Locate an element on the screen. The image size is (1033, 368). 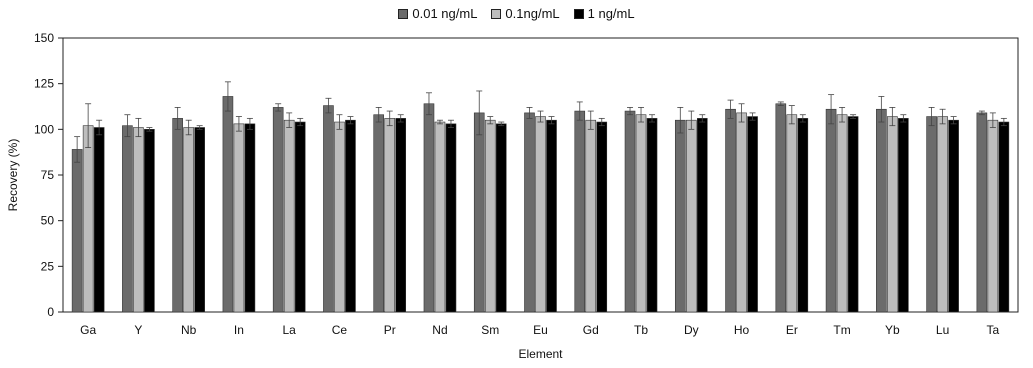
x-tick-label-ta: Ta is located at coordinates (993, 330).